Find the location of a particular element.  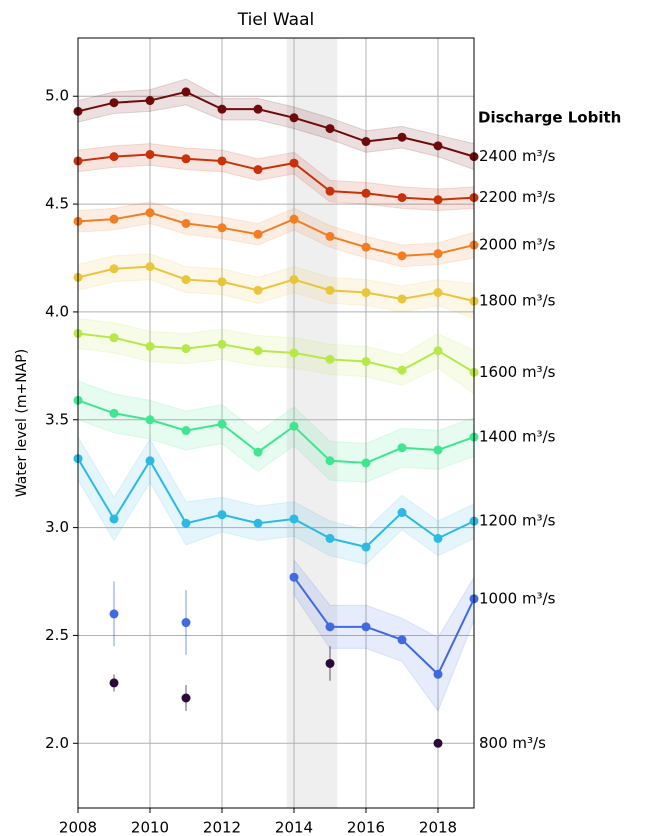

x-tick-label: 2010 is located at coordinates (150, 827).